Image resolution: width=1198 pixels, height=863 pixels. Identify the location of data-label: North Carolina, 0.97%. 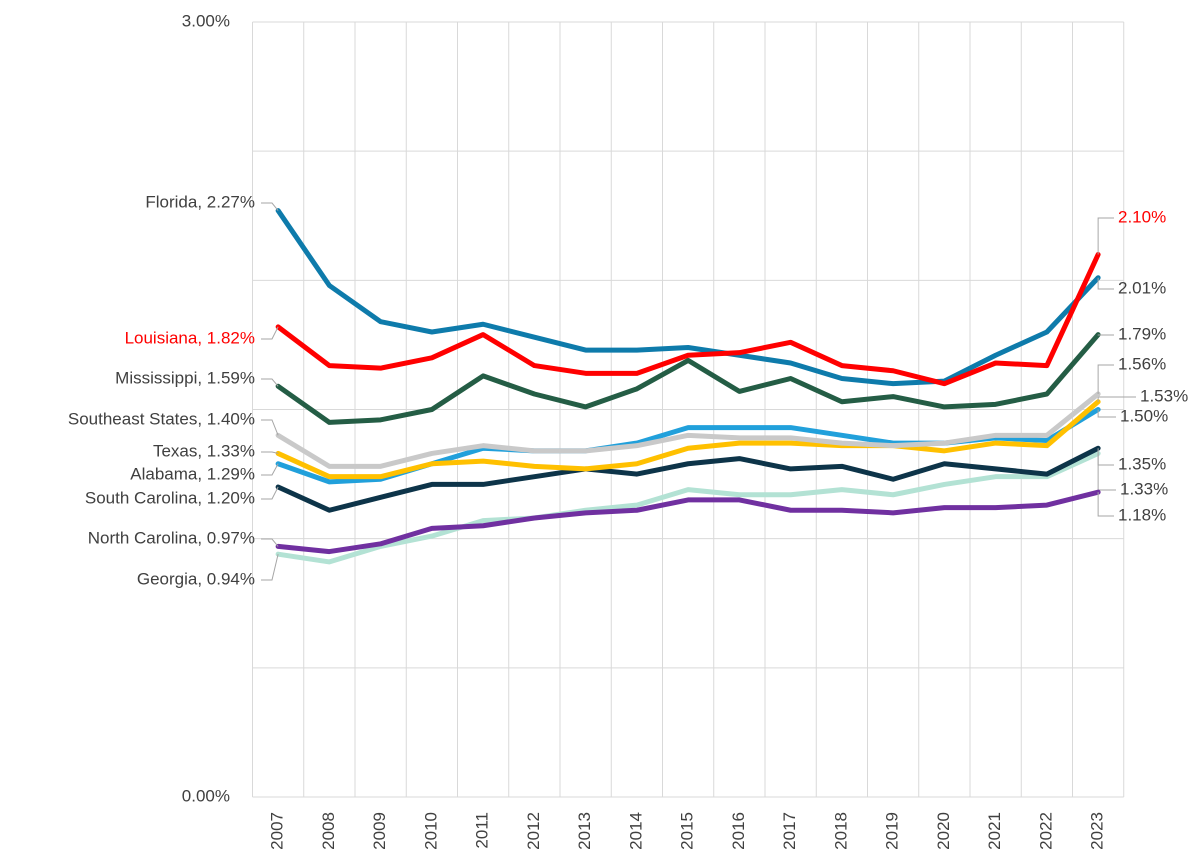
(171, 537).